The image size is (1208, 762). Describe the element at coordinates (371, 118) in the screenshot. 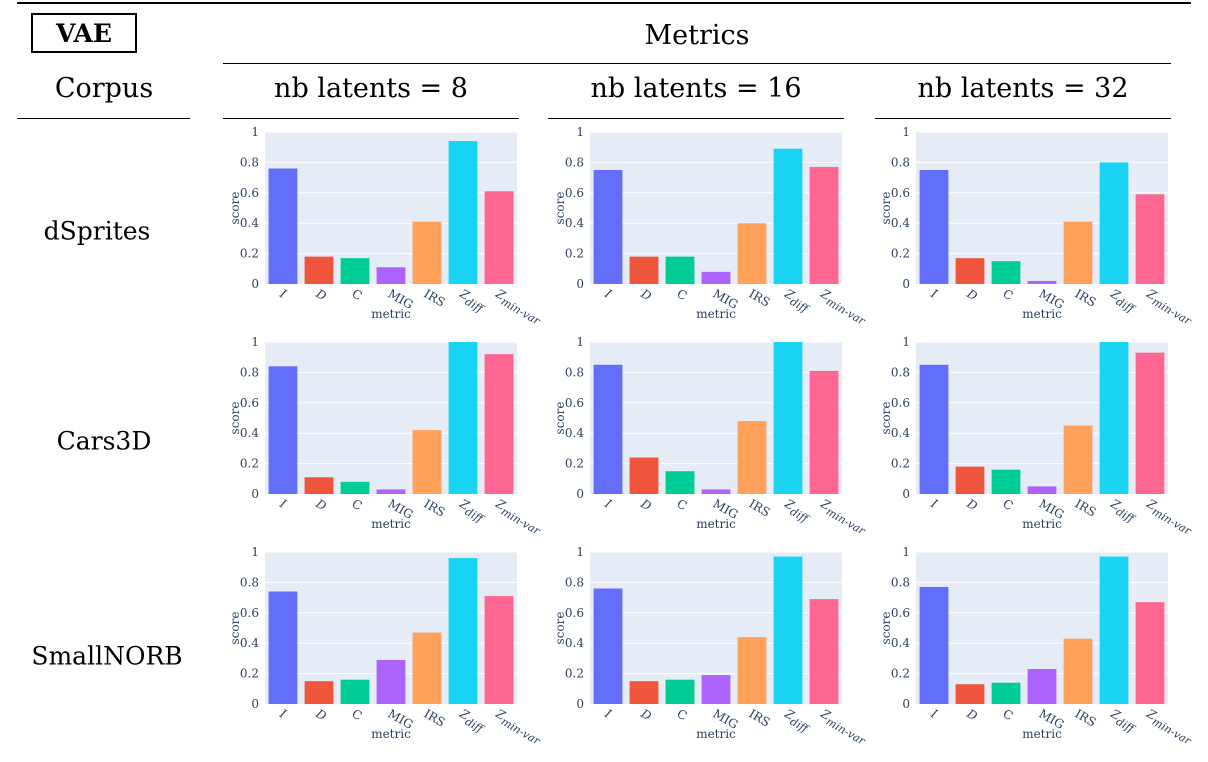

I see `col1-underline` at that location.